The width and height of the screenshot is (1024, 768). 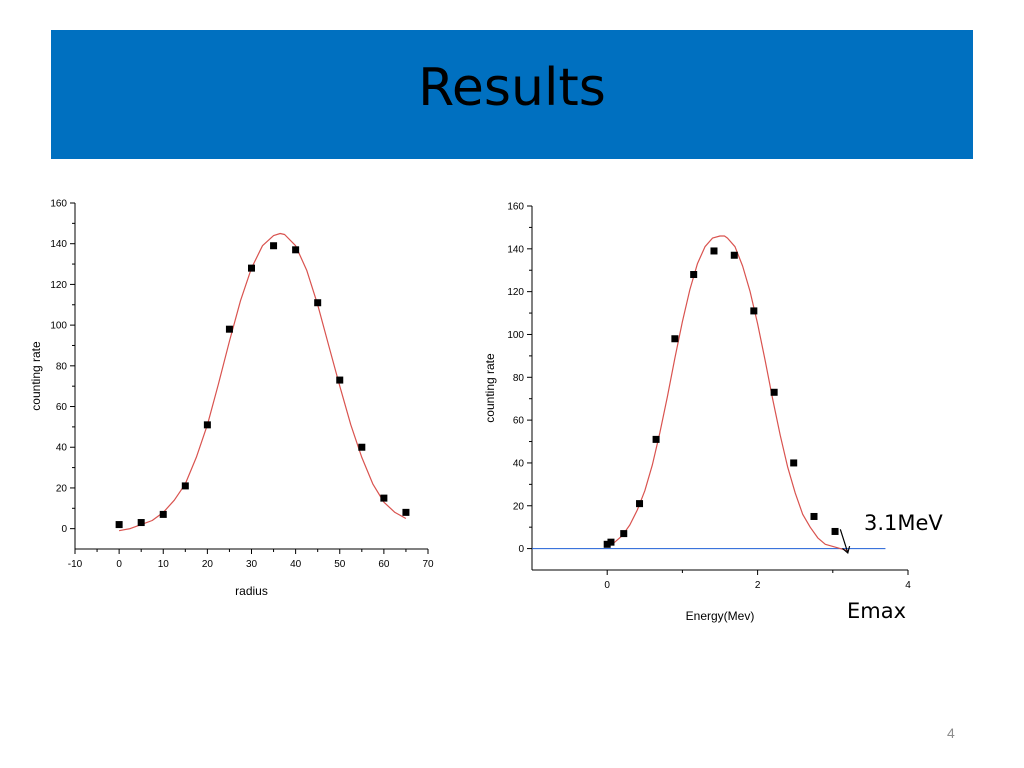 I want to click on c2-y-tick-label: 20, so click(x=519, y=506).